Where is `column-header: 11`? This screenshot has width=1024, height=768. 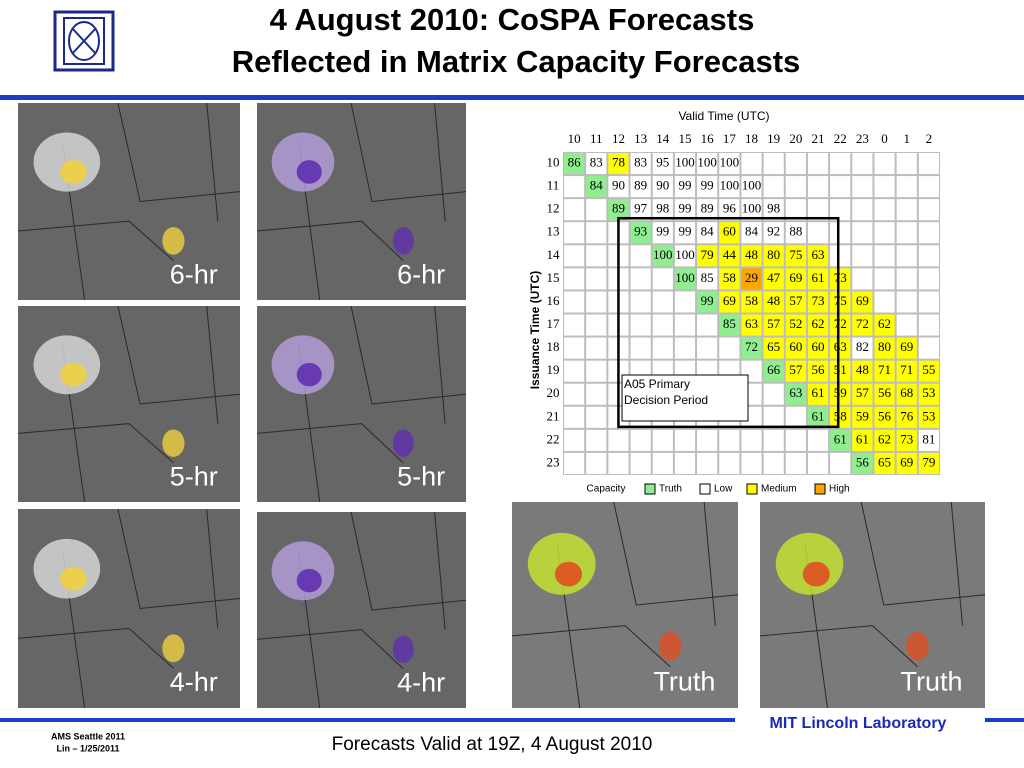 column-header: 11 is located at coordinates (596, 138).